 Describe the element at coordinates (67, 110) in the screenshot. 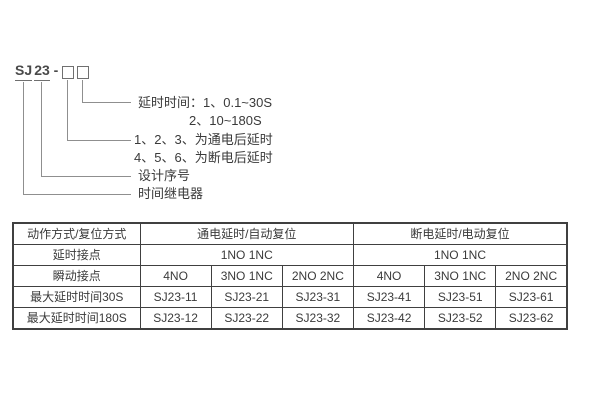

I see `connector-line-box1-vertical` at that location.